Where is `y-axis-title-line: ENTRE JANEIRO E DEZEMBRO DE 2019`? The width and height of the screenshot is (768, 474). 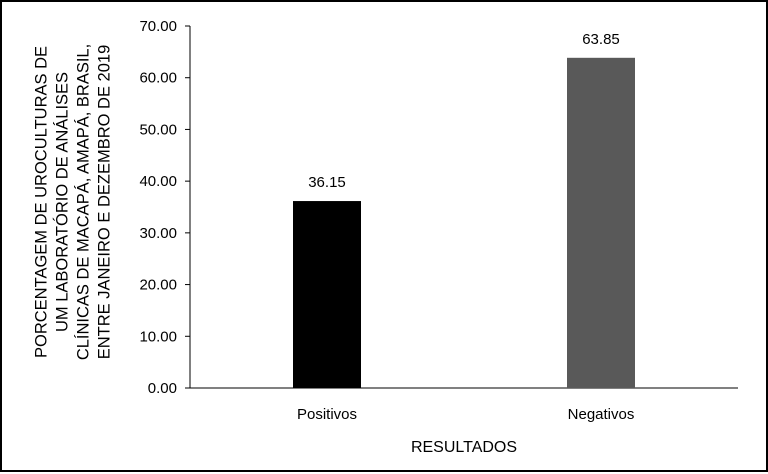 y-axis-title-line: ENTRE JANEIRO E DEZEMBRO DE 2019 is located at coordinates (105, 202).